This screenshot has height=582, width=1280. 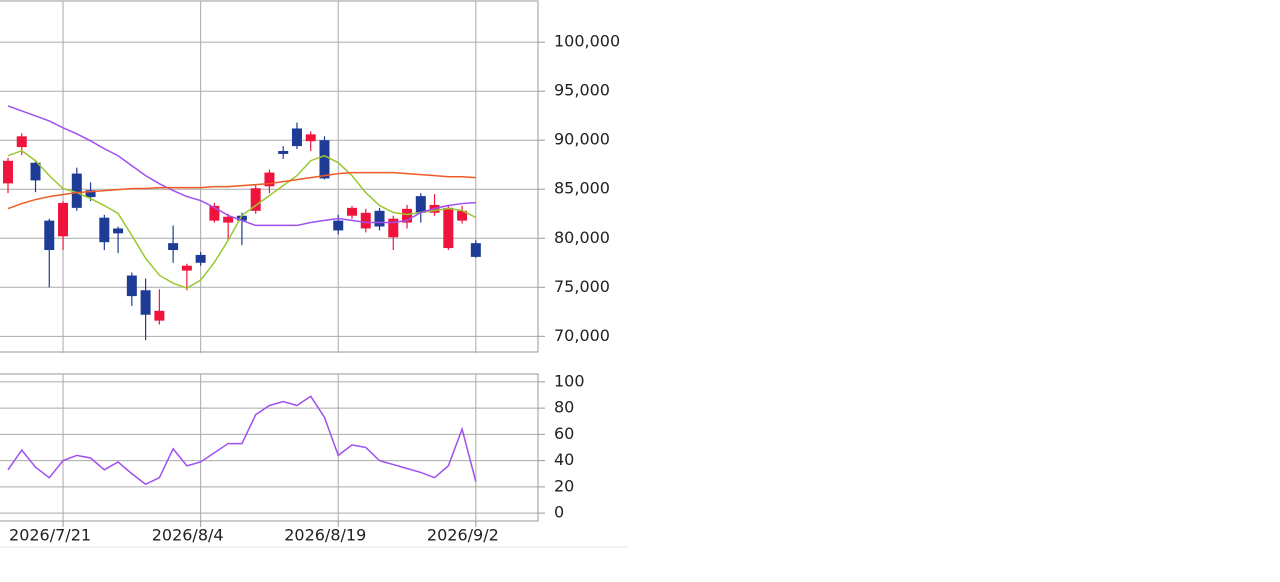 I want to click on y-tick-label: 75,000, so click(x=582, y=286).